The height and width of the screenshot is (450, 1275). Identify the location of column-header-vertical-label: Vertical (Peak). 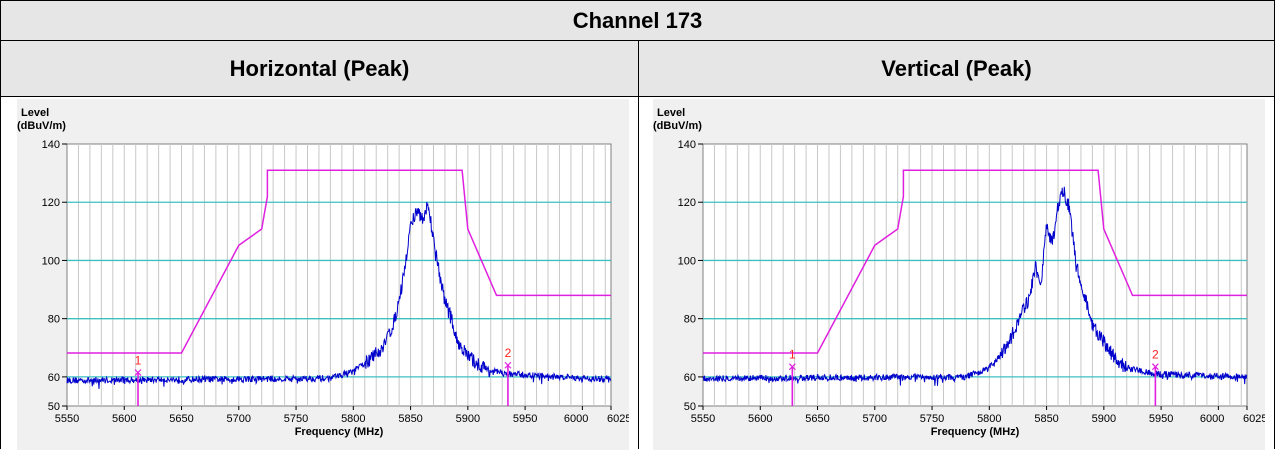
(956, 68).